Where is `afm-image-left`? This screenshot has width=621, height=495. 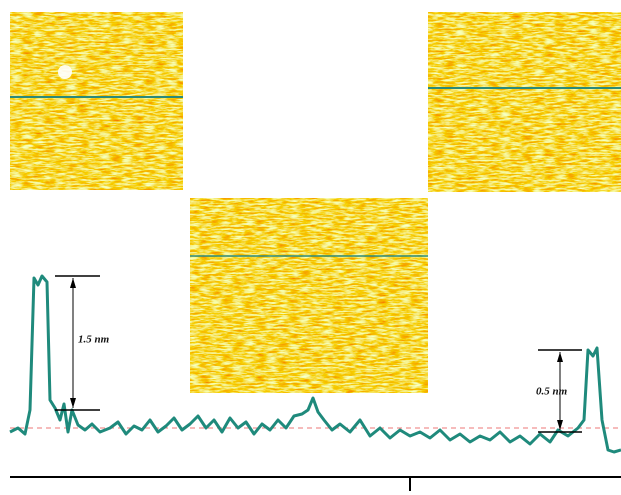 afm-image-left is located at coordinates (96, 101).